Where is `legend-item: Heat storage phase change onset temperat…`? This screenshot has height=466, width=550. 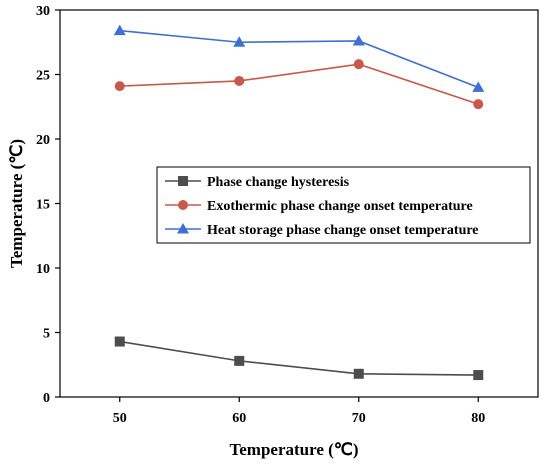
legend-item: Heat storage phase change onset temperat… is located at coordinates (322, 230).